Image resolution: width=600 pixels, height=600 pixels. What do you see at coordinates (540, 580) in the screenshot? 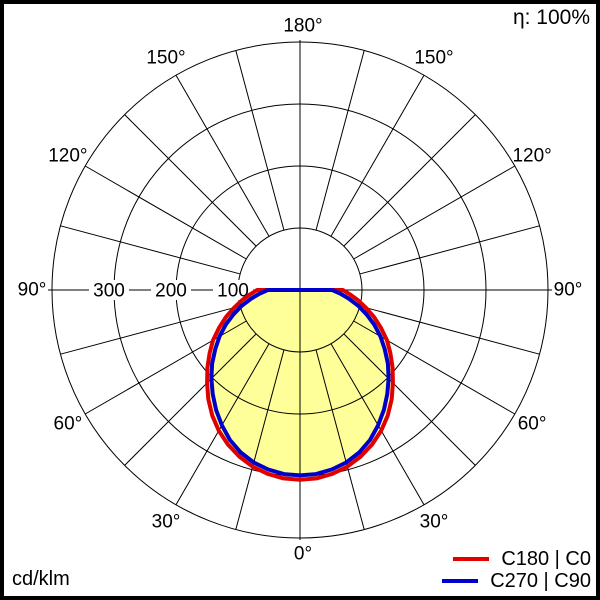
I see `legend-label-c90: C270 | C90` at bounding box center [540, 580].